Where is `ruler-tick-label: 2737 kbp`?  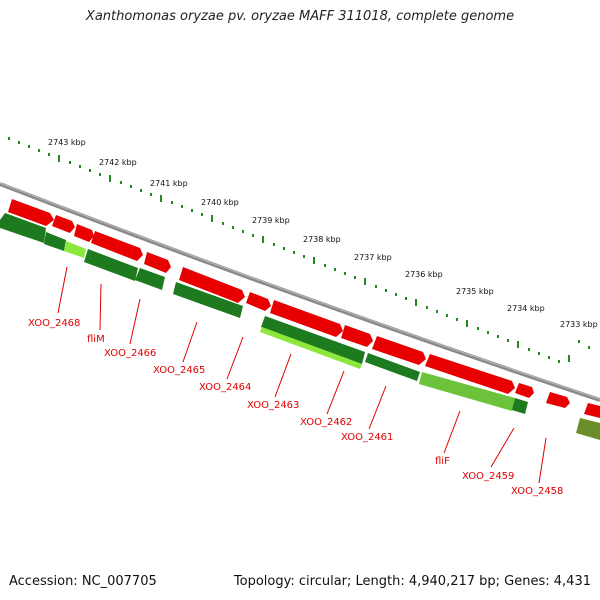 ruler-tick-label: 2737 kbp is located at coordinates (373, 257).